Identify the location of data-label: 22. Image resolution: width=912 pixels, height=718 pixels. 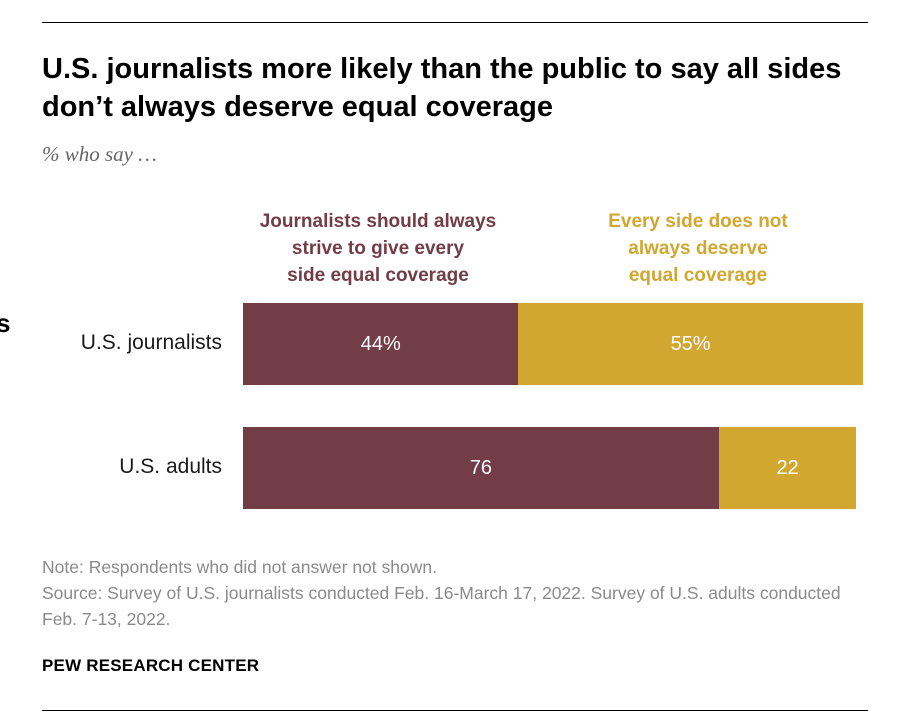
(787, 468).